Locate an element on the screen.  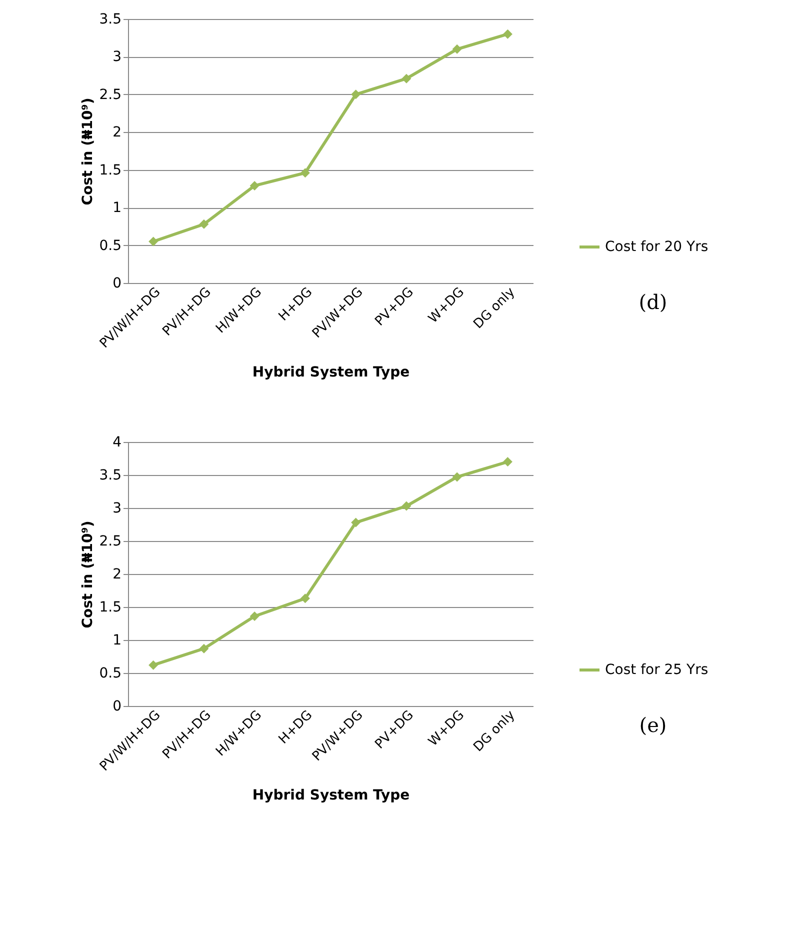
y-tick-label: 4 is located at coordinates (117, 442).